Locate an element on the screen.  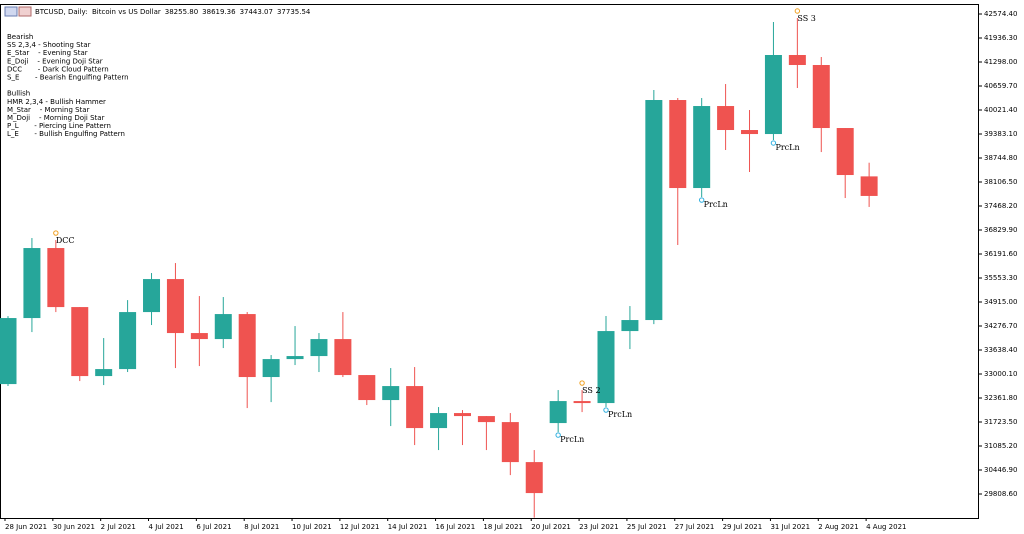
x-tick-label: 2 Jul 2021 is located at coordinates (118, 527).